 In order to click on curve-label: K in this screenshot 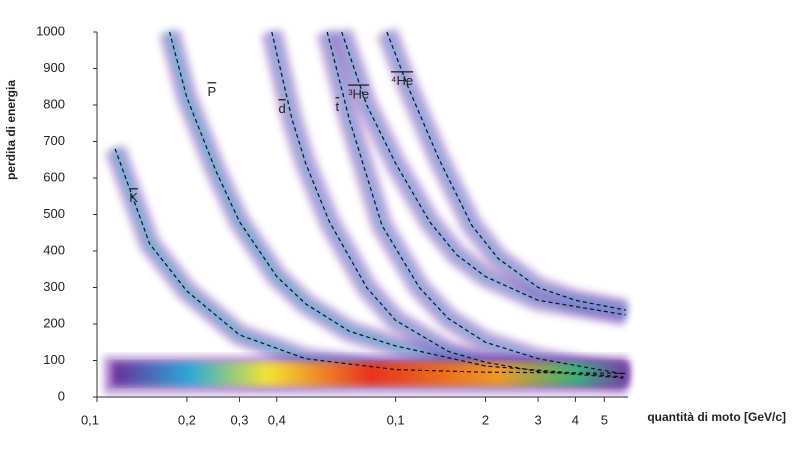, I will do `click(133, 197)`.